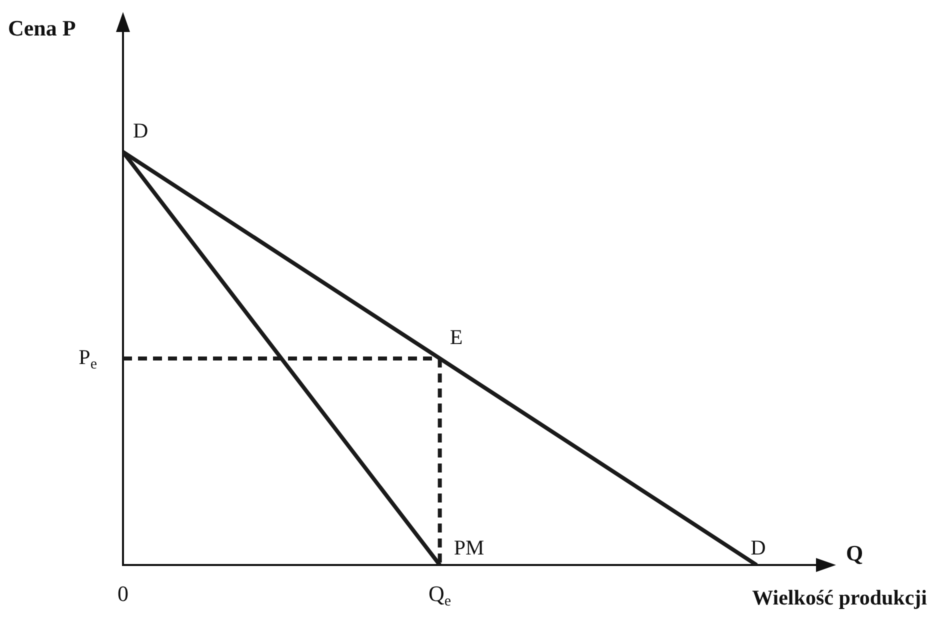 Image resolution: width=939 pixels, height=617 pixels. What do you see at coordinates (855, 553) in the screenshot?
I see `text: Q` at bounding box center [855, 553].